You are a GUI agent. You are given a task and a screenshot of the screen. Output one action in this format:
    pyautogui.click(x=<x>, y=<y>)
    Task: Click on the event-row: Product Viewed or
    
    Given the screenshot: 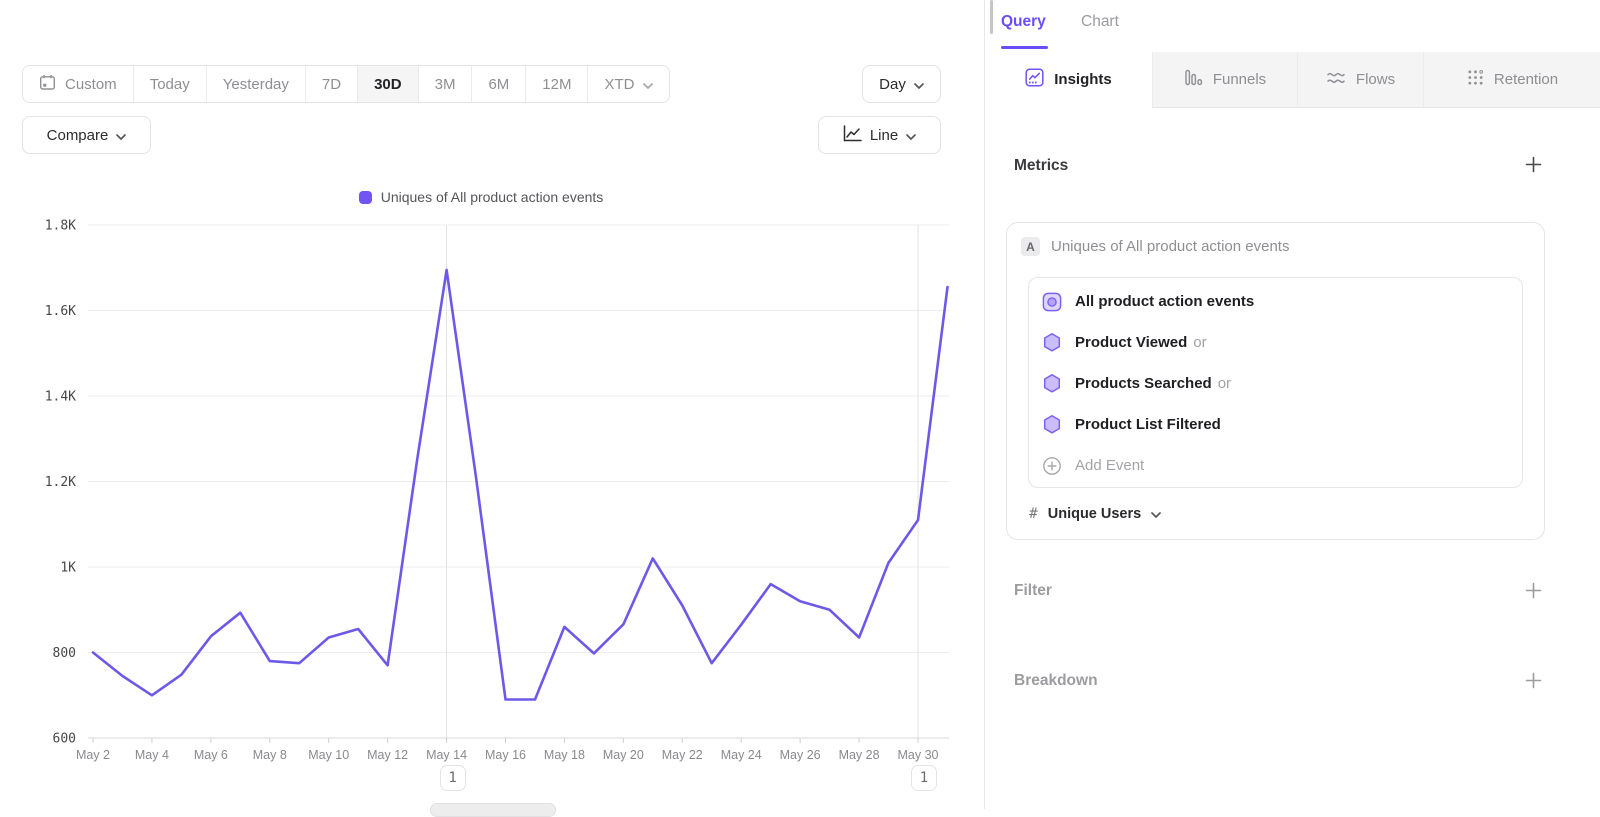 What is the action you would take?
    pyautogui.click(x=1275, y=342)
    